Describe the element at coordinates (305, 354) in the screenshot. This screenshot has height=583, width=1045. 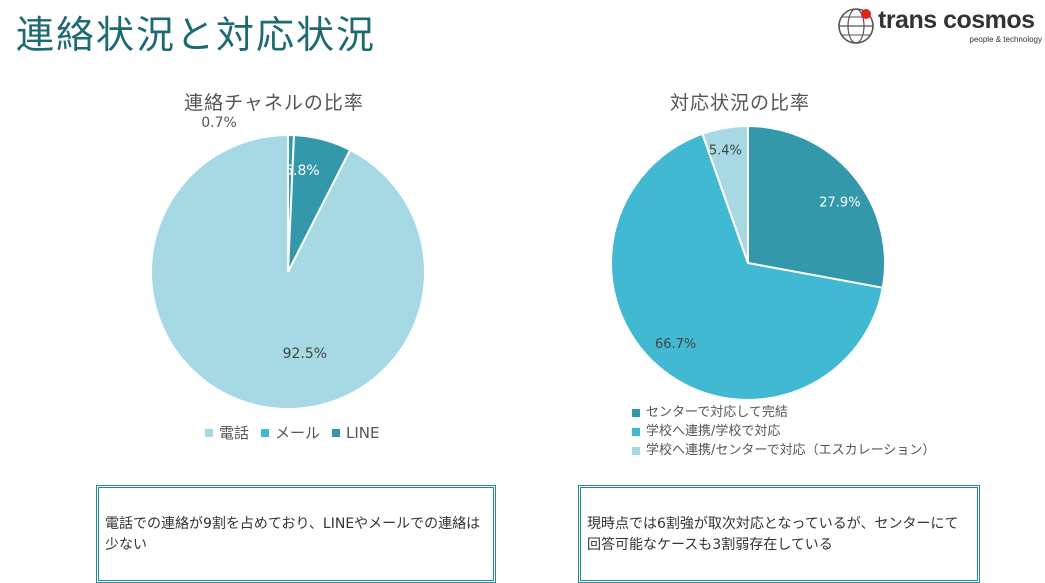
I see `pie-label-0-2: 92.5%` at that location.